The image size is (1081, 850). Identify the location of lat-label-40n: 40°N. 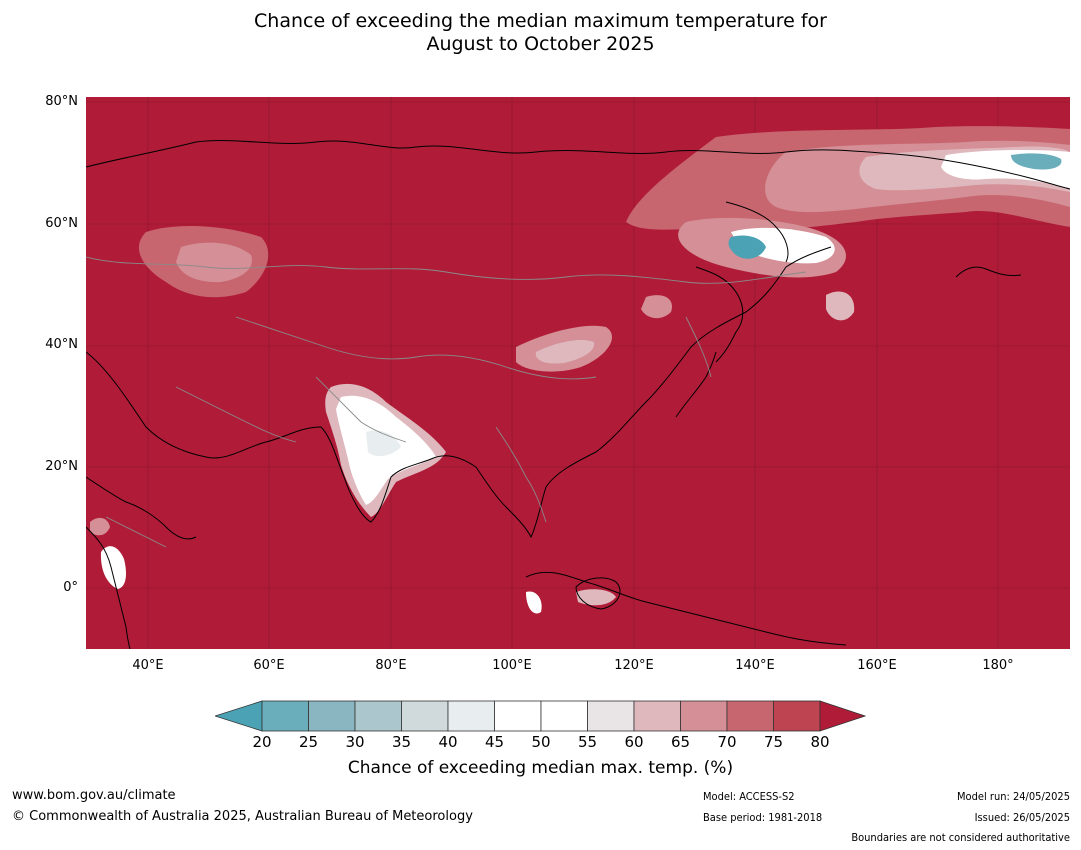
(61, 344).